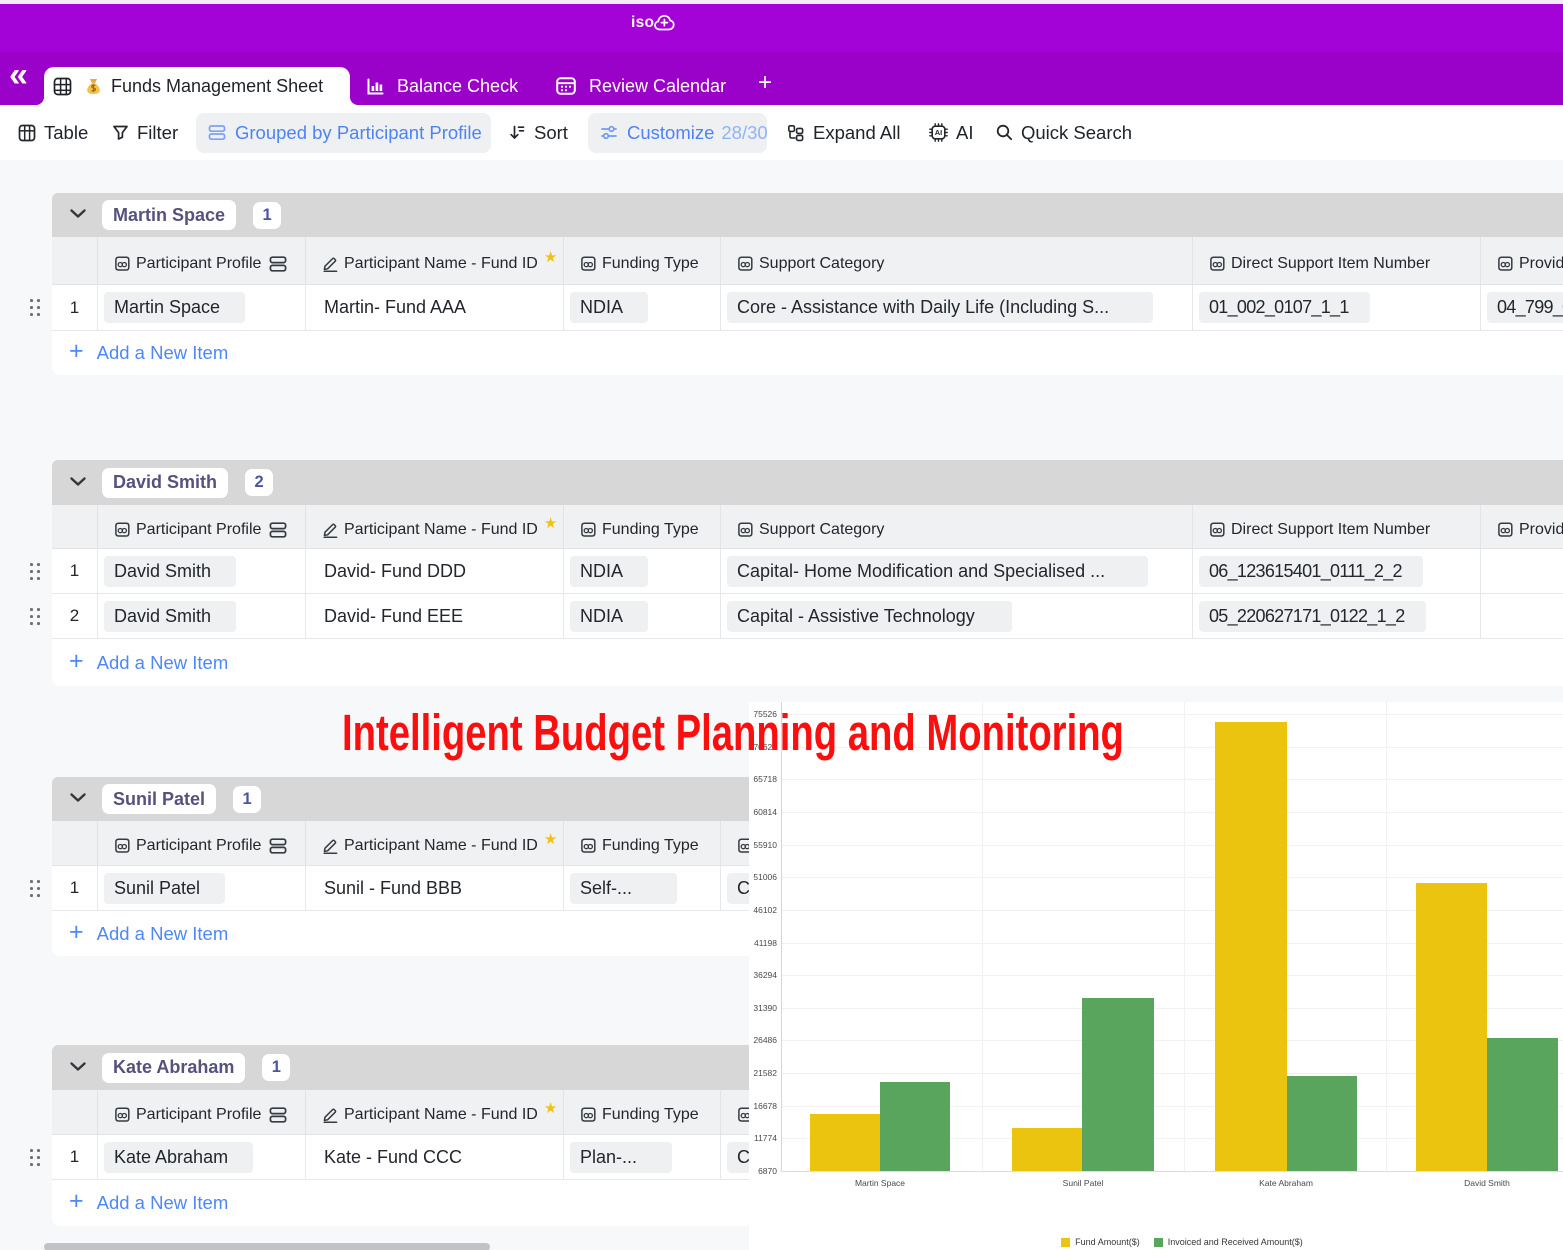 The image size is (1563, 1250). I want to click on svg-text: AI, so click(939, 132).